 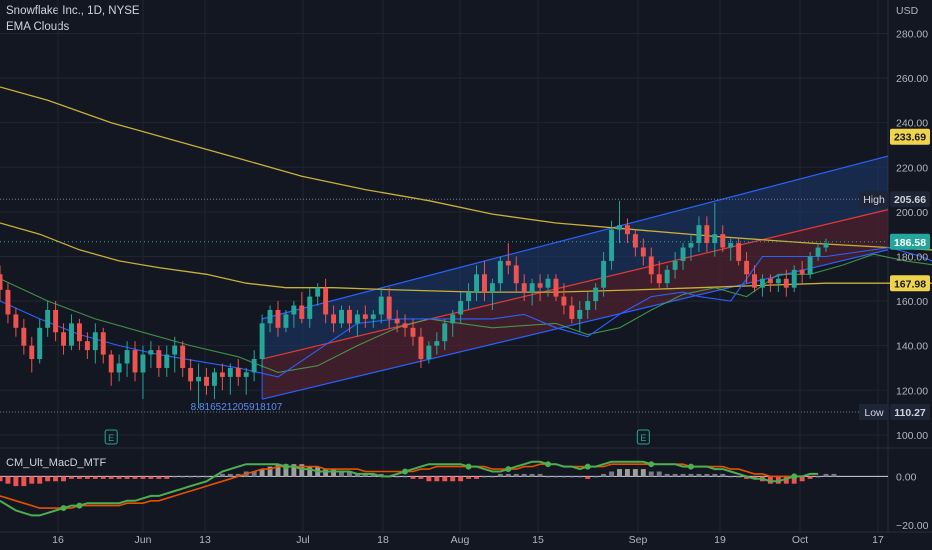 What do you see at coordinates (912, 79) in the screenshot?
I see `y-tick-label: 260.00` at bounding box center [912, 79].